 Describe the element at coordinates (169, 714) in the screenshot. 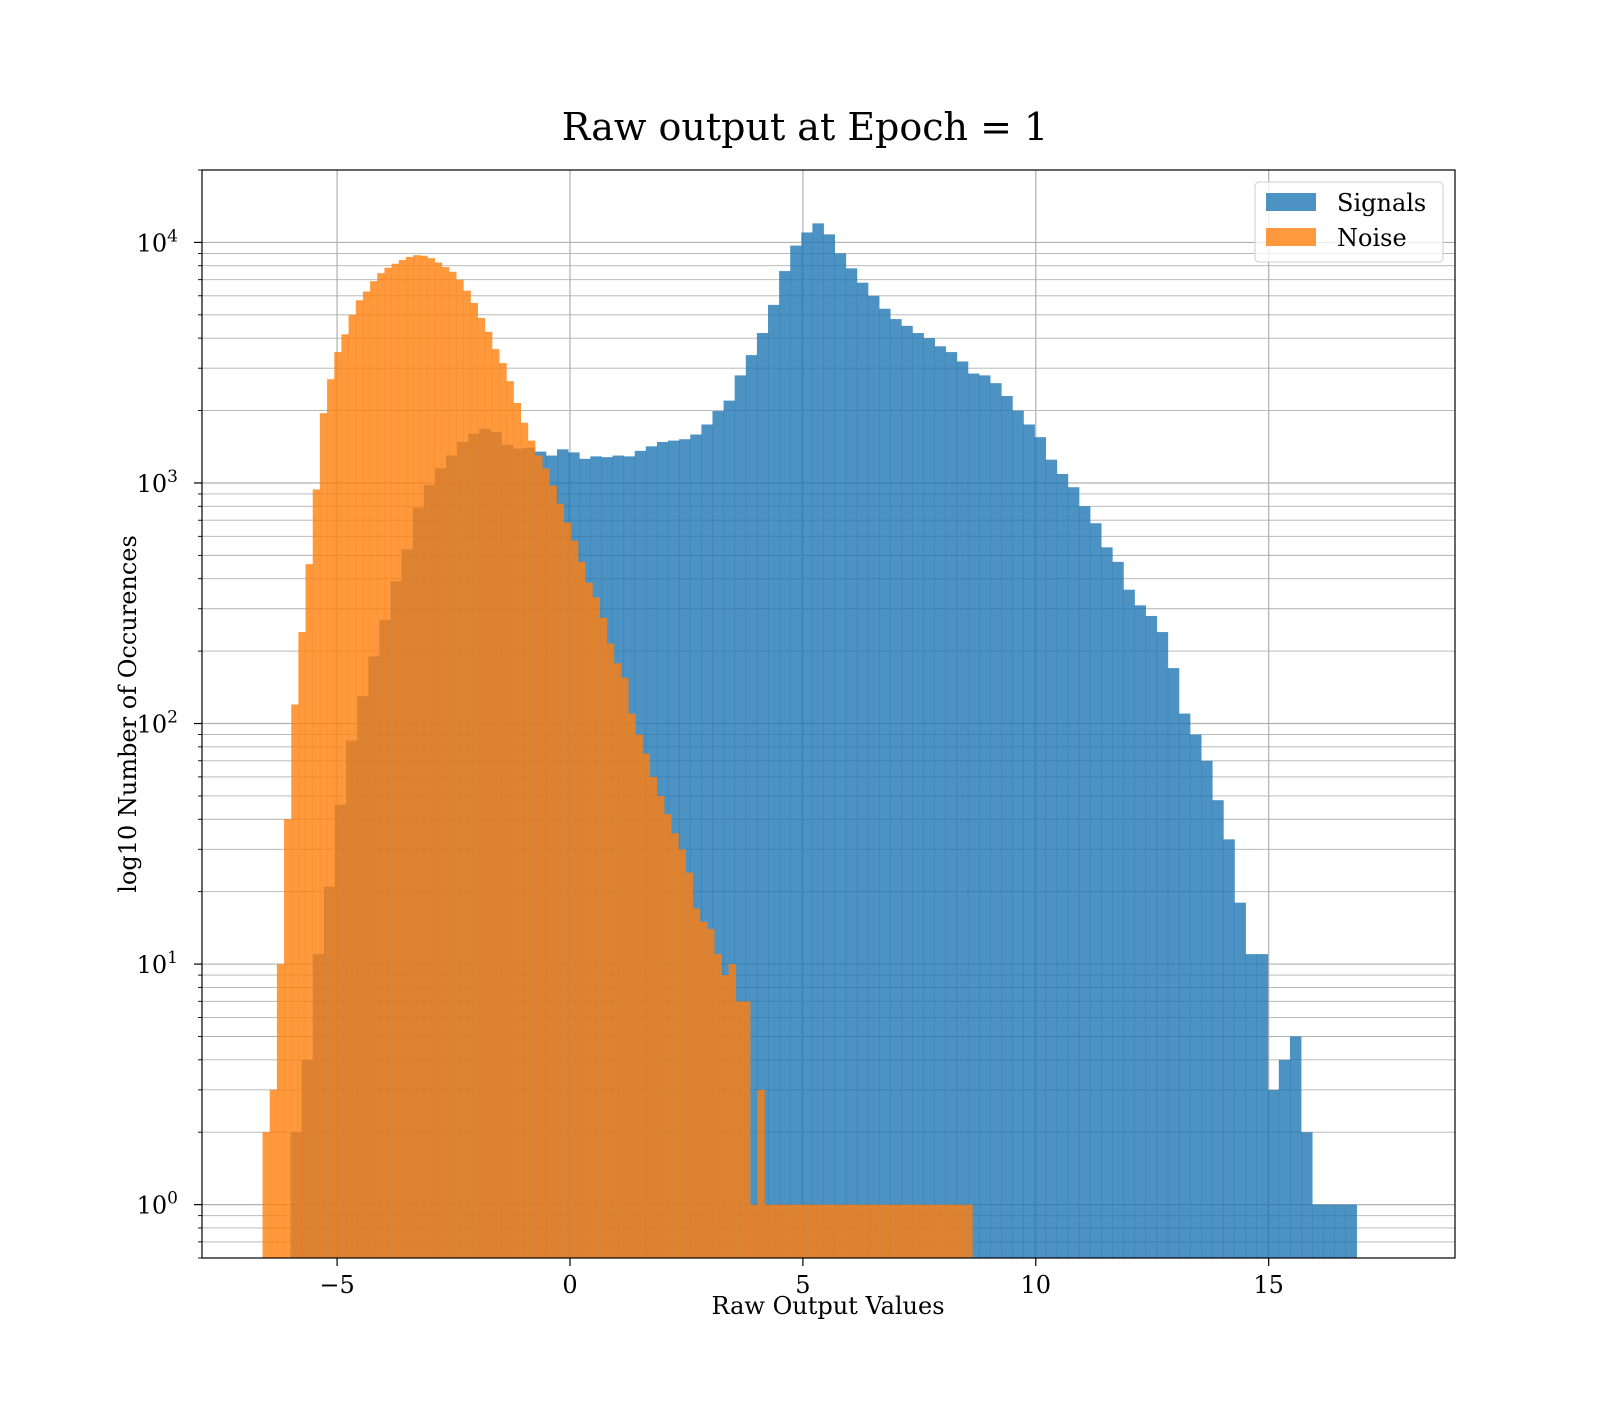

I see `y-axis-ticks: 10⁰ 10¹ 10² 10³ 10⁴` at that location.